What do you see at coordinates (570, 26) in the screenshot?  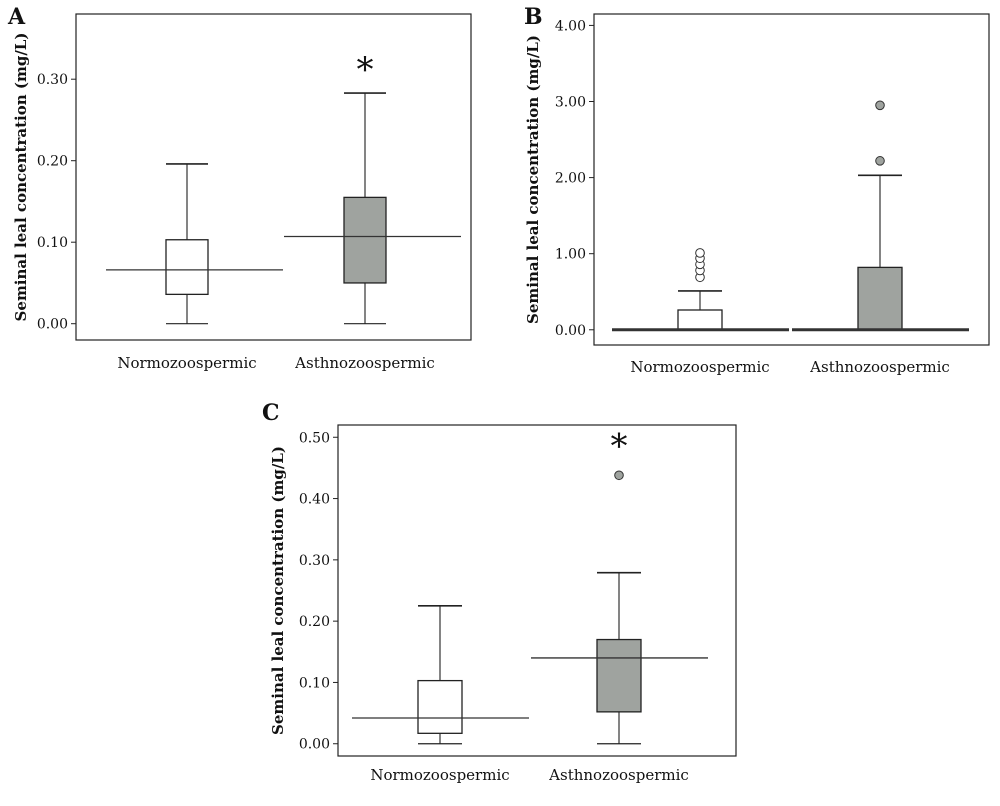 I see `y-tick-label: 4.00` at bounding box center [570, 26].